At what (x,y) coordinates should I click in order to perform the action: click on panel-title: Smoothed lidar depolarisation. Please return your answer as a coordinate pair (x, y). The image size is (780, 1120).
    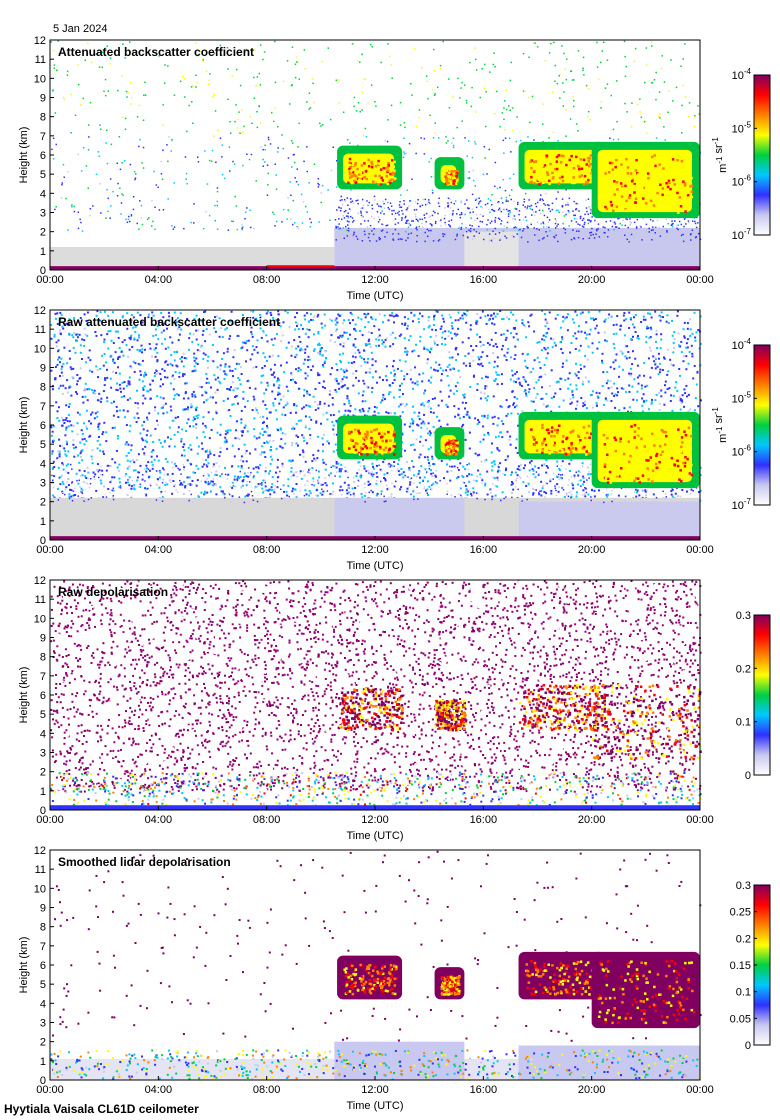
    Looking at the image, I should click on (144, 862).